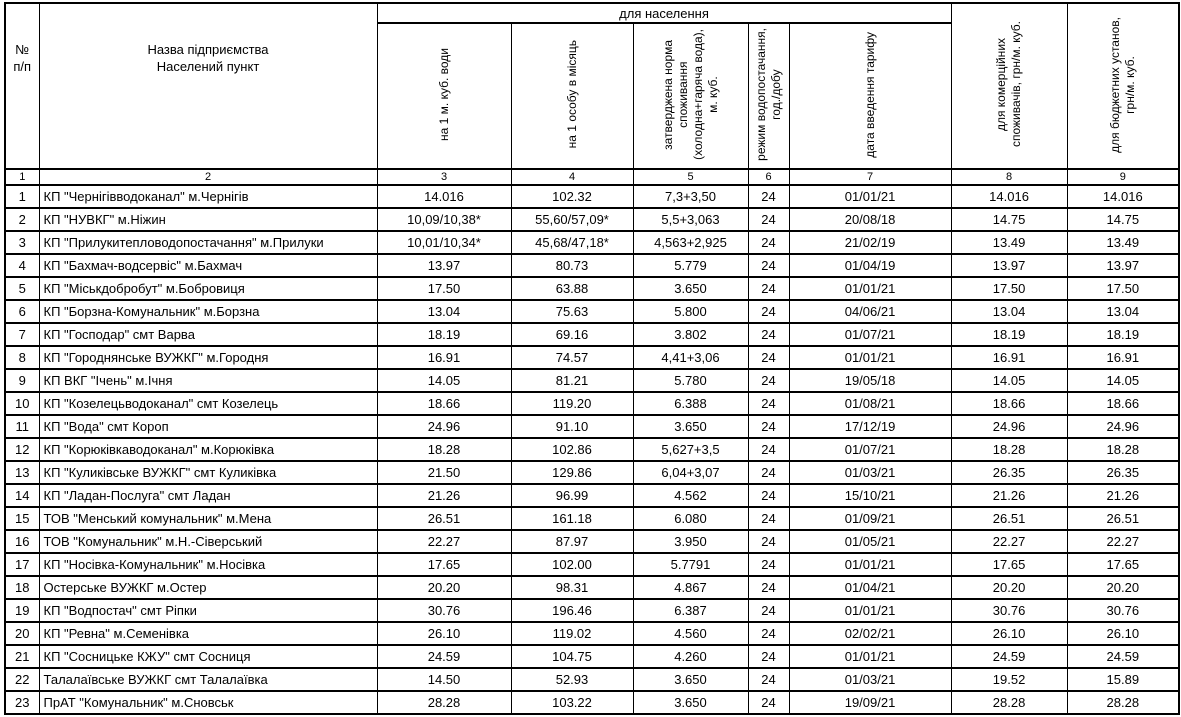  Describe the element at coordinates (870, 472) in the screenshot. I see `cell-date: 01/03/21` at that location.